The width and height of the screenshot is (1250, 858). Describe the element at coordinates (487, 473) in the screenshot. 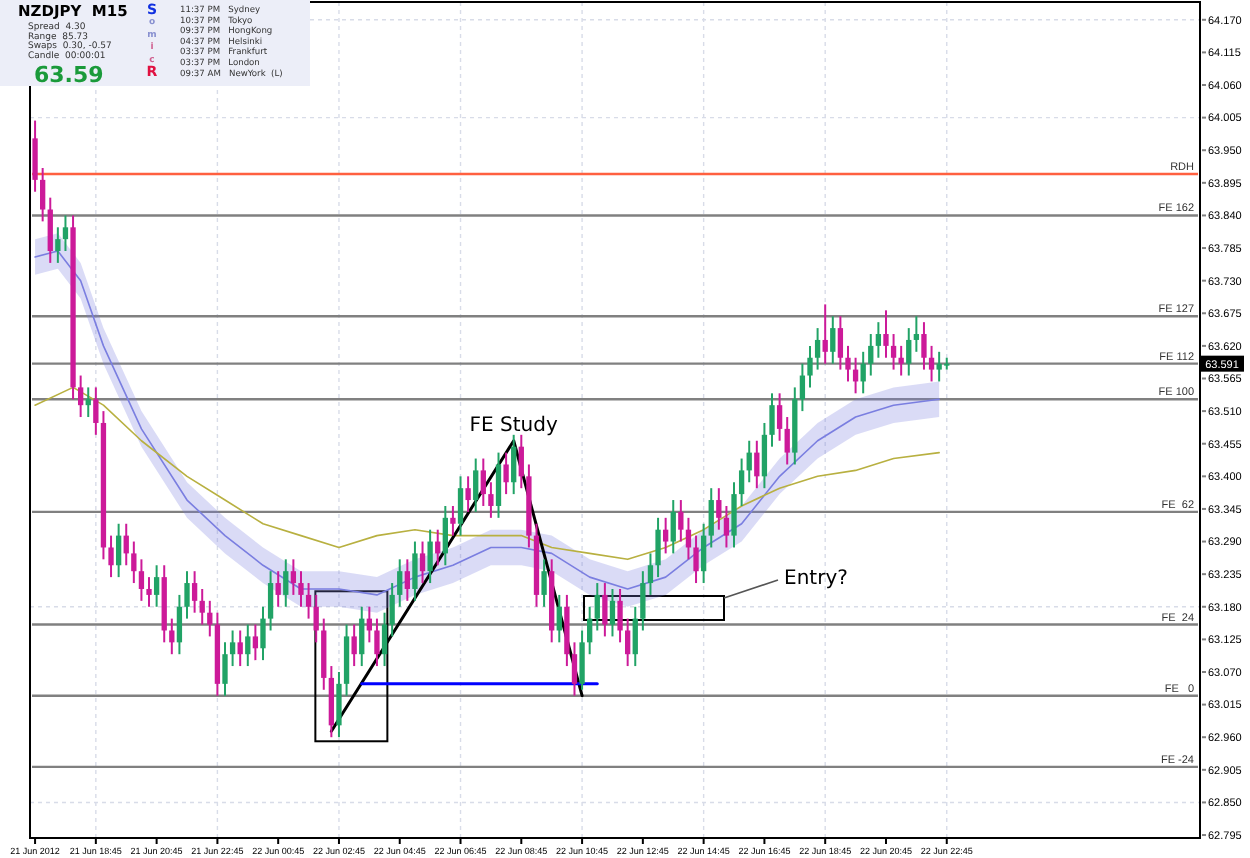

I see `line-series` at that location.